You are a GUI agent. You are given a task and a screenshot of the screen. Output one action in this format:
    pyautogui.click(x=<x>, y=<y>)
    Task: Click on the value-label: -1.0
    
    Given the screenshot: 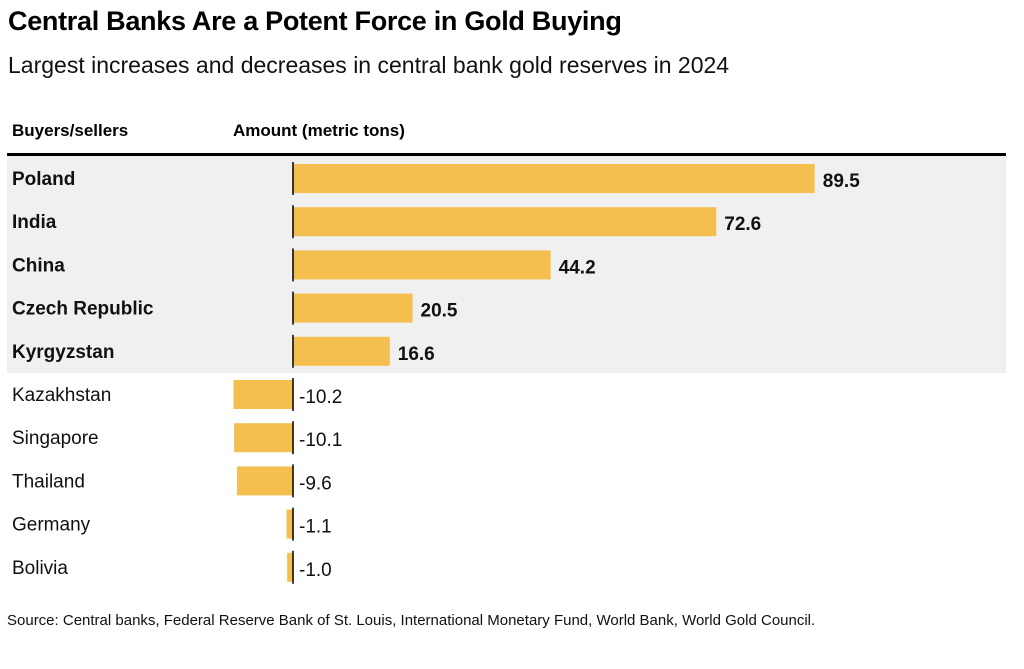 What is the action you would take?
    pyautogui.click(x=315, y=570)
    